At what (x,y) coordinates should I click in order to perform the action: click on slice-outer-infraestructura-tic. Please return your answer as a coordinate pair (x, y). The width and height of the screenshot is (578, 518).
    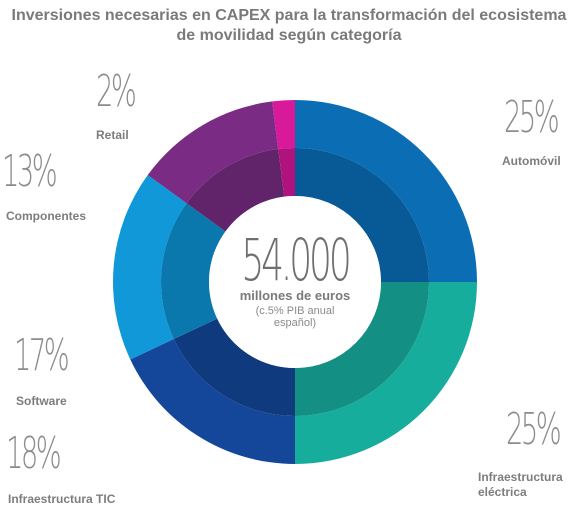
    Looking at the image, I should click on (212, 401).